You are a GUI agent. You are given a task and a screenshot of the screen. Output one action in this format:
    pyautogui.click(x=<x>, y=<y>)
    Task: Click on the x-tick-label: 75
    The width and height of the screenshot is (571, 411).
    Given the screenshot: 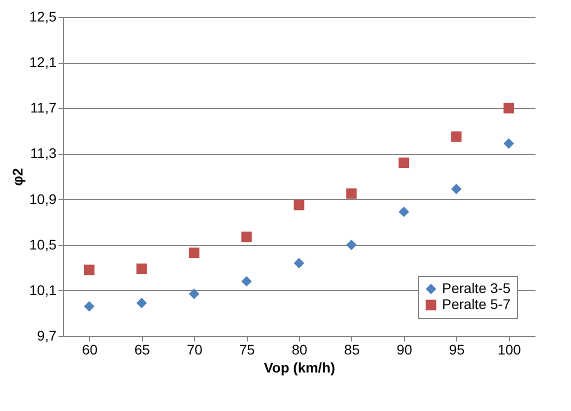 What is the action you would take?
    pyautogui.click(x=247, y=350)
    